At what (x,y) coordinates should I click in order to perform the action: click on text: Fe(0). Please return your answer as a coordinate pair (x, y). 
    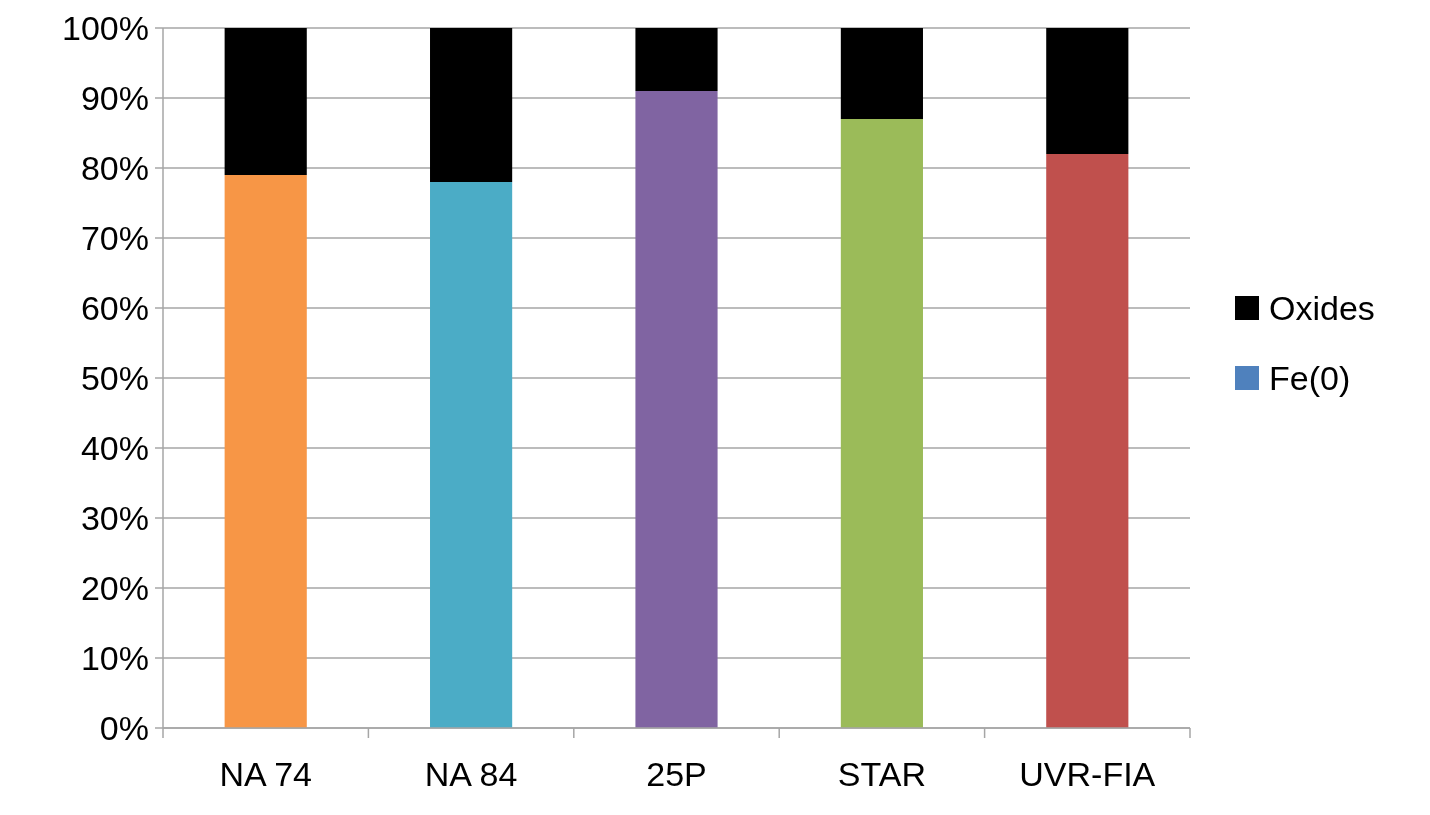
    Looking at the image, I should click on (1310, 377).